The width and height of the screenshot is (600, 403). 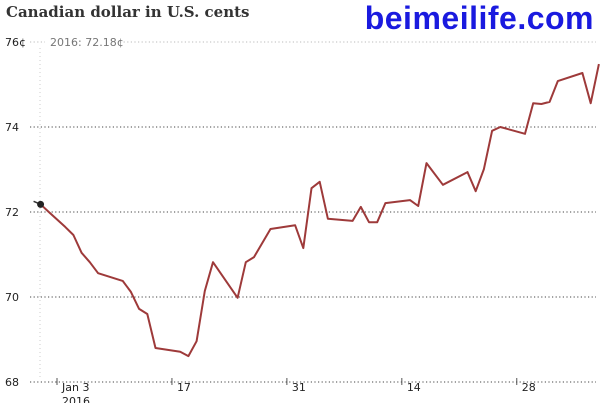 I want to click on y-tick-label: 70, so click(x=12, y=297).